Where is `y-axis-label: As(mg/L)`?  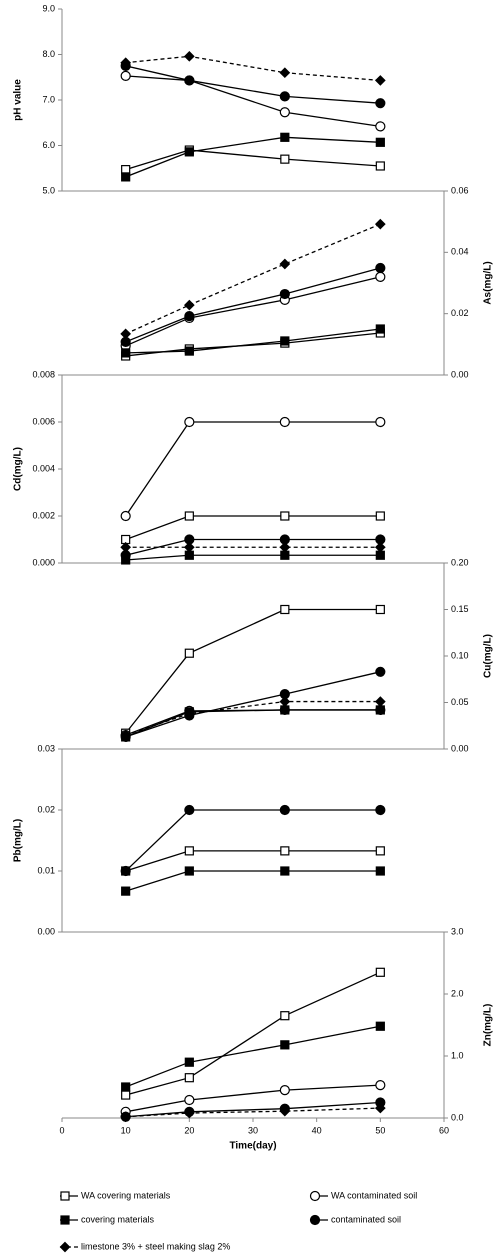 y-axis-label: As(mg/L) is located at coordinates (488, 282).